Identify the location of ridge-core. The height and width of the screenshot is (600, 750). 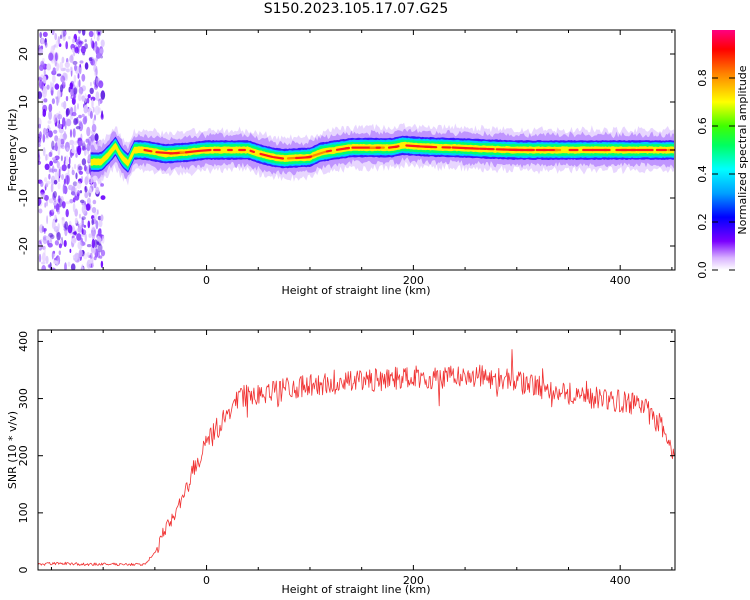
(409, 152).